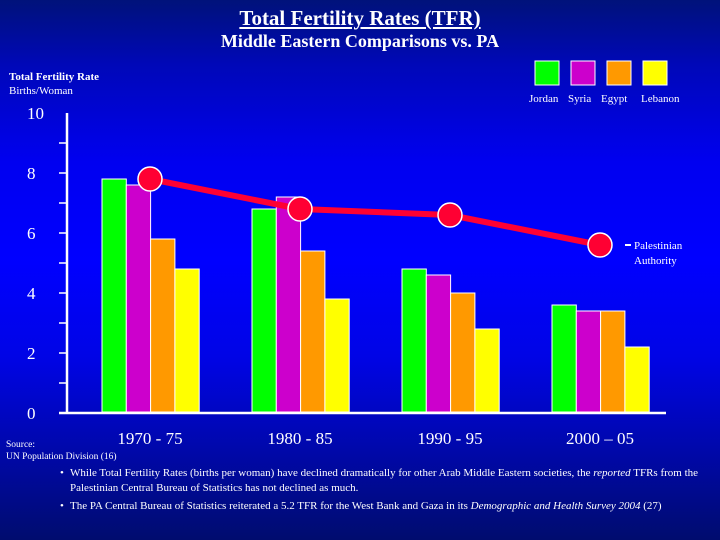 The height and width of the screenshot is (540, 720). I want to click on pa-legend-label: Palestinian, so click(658, 246).